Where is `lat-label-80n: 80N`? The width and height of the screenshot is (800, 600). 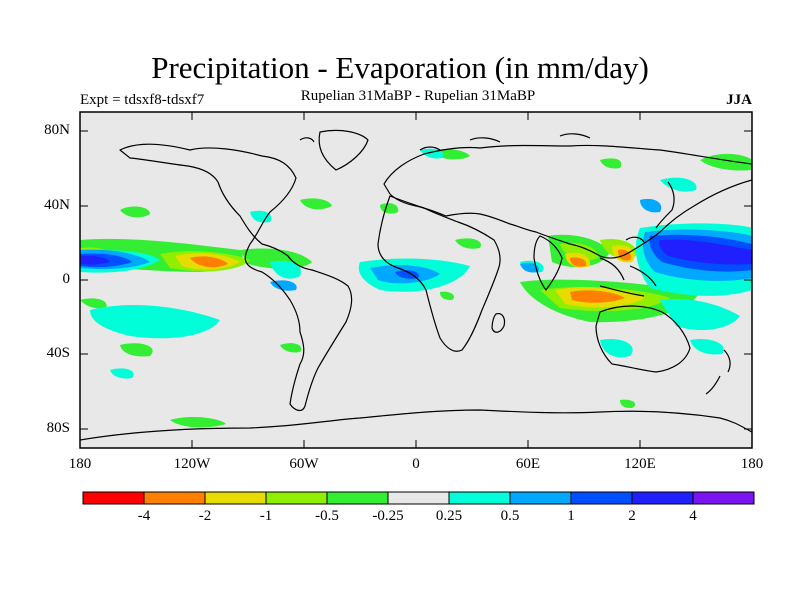
lat-label-80n: 80N is located at coordinates (57, 130).